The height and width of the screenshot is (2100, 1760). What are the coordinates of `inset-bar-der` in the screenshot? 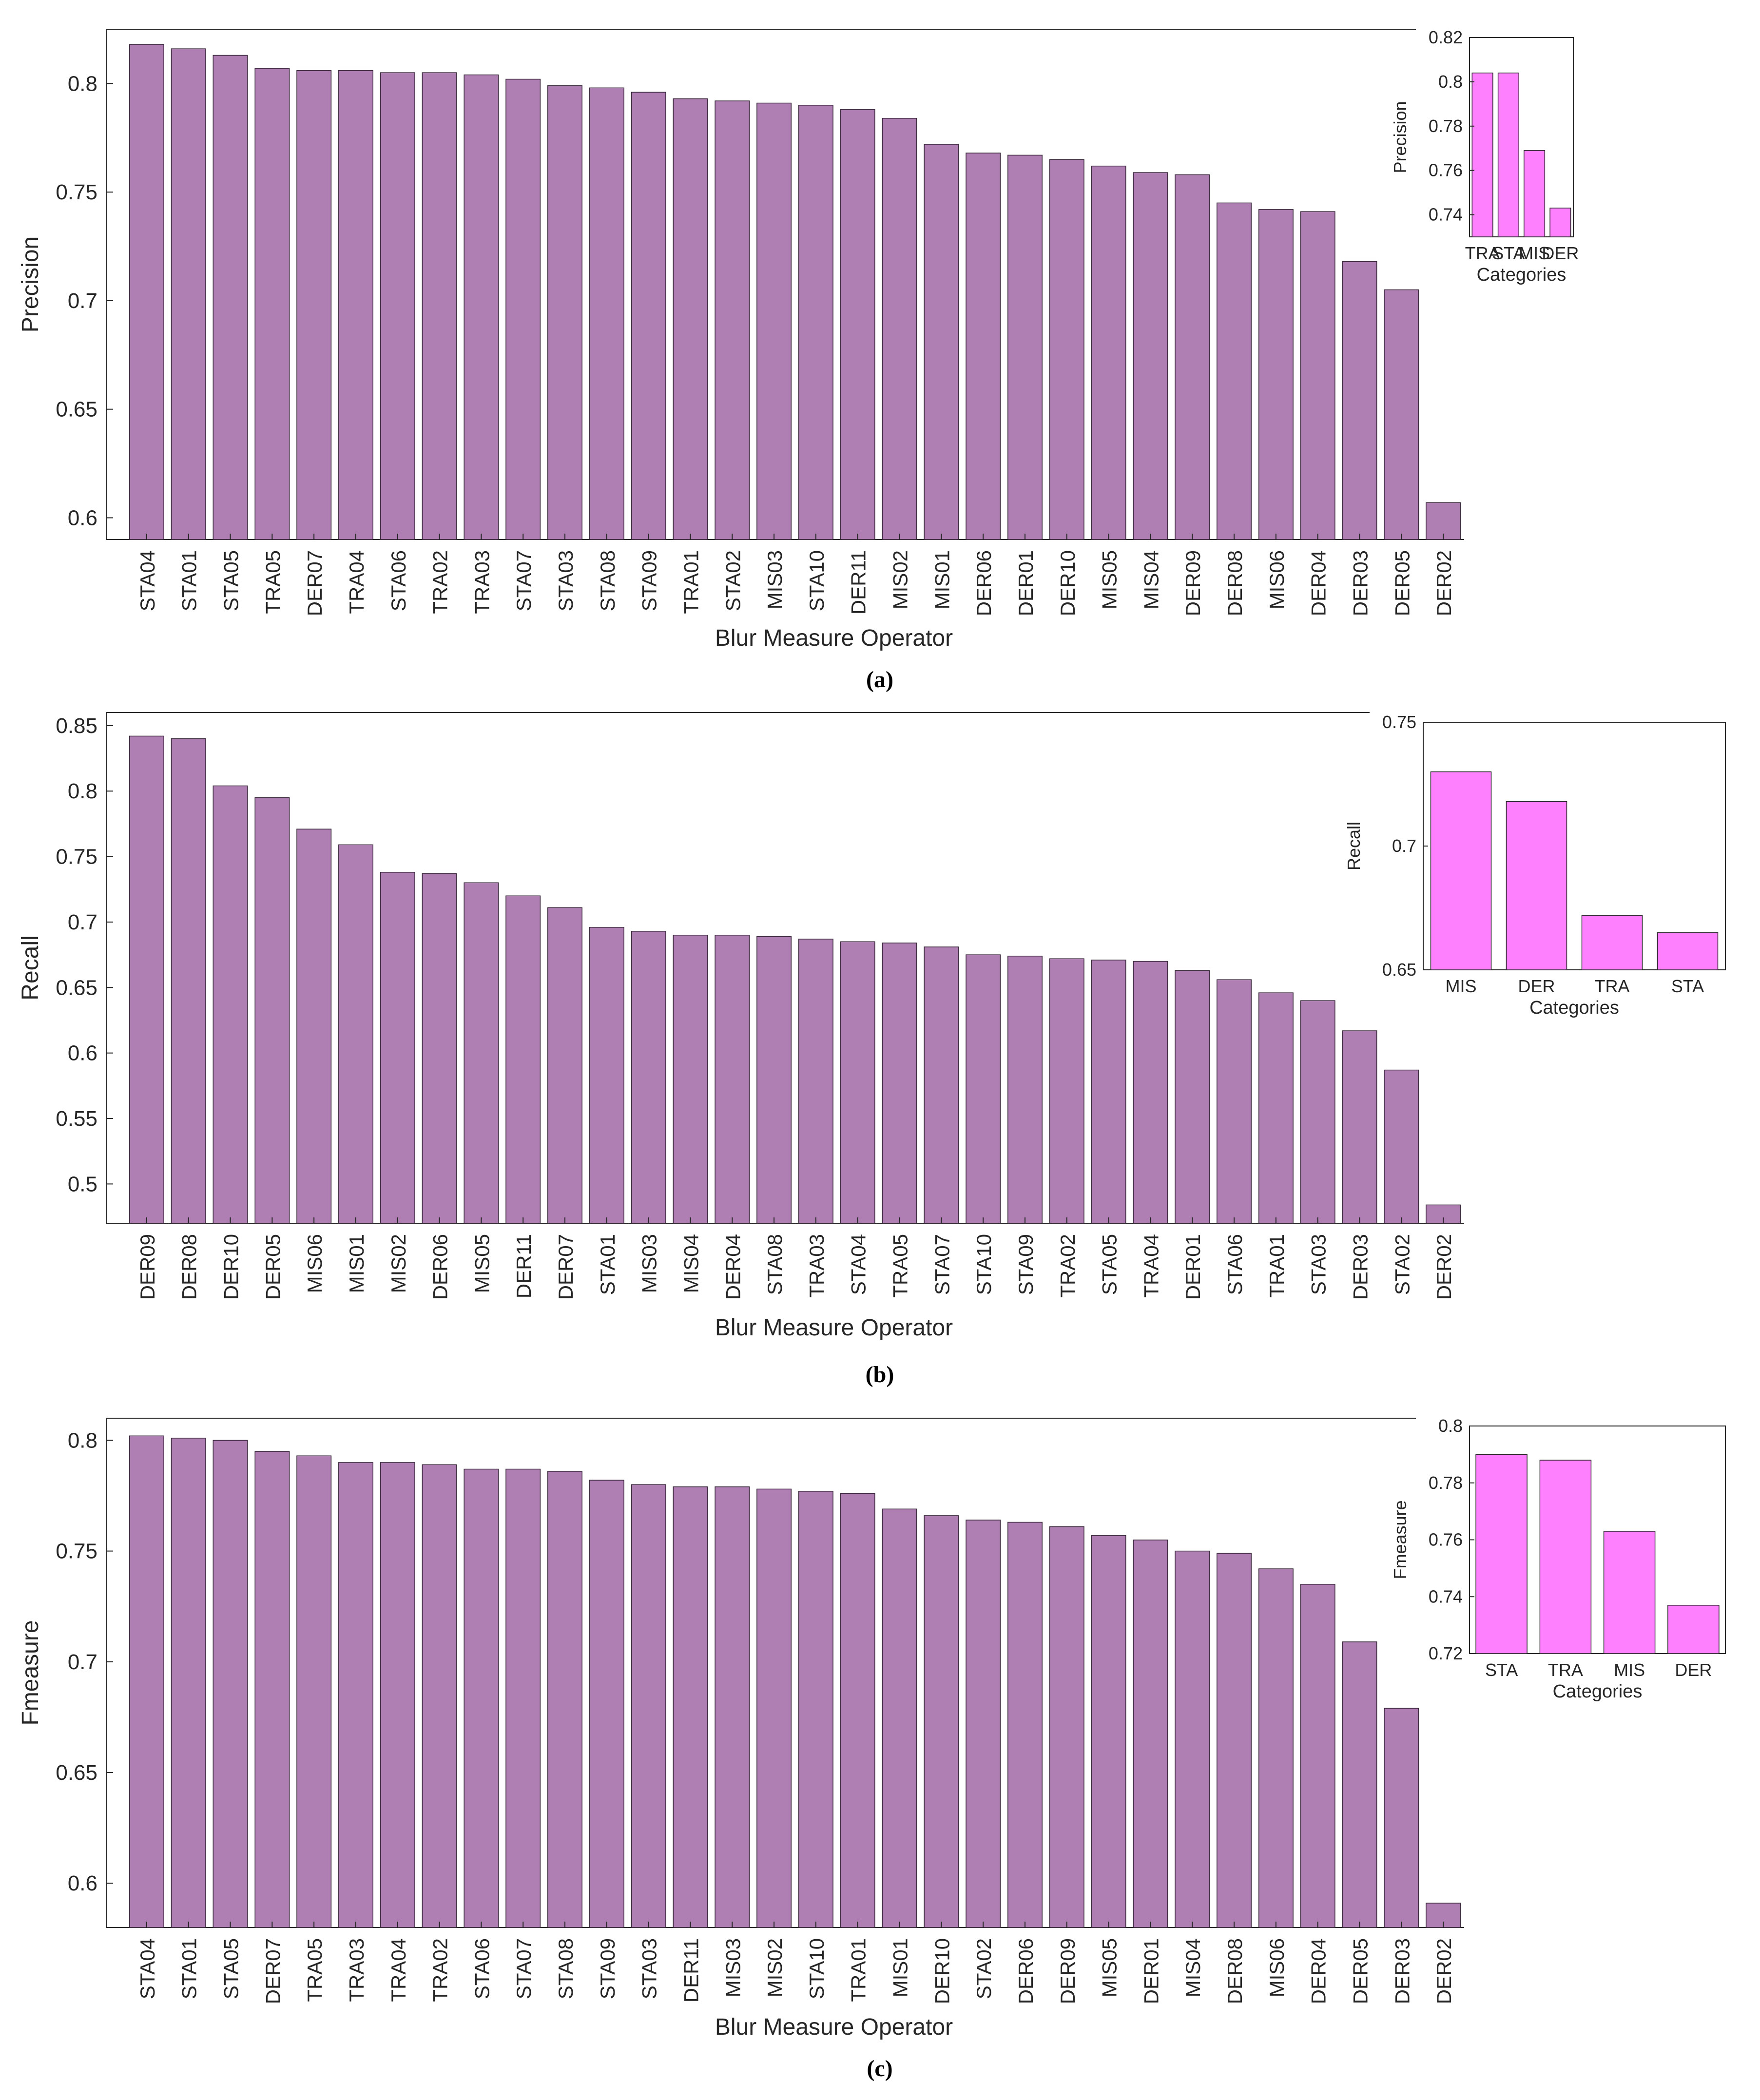 It's located at (1536, 885).